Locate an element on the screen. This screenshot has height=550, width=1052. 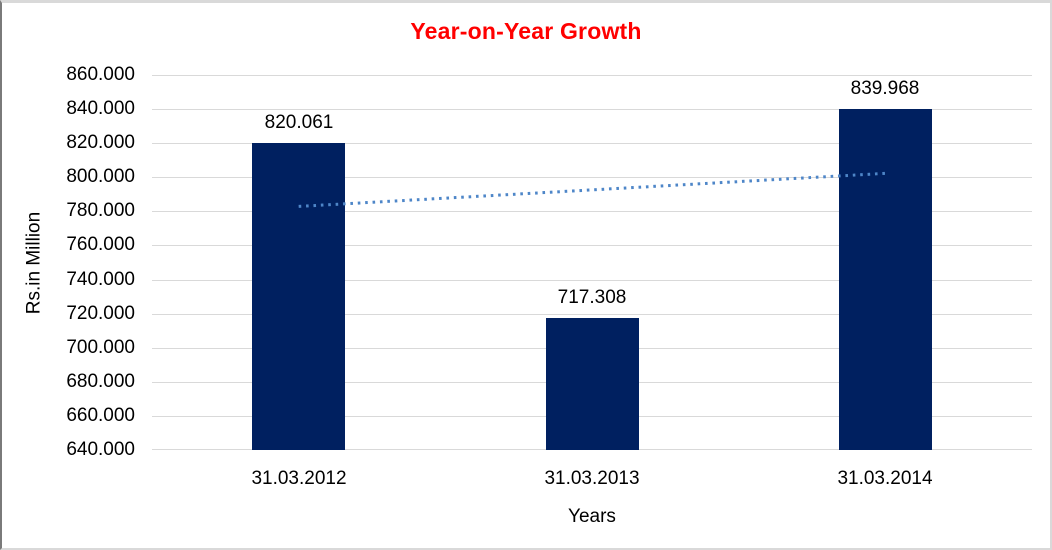
y-axis-tick-label: 740.000 is located at coordinates (100, 279).